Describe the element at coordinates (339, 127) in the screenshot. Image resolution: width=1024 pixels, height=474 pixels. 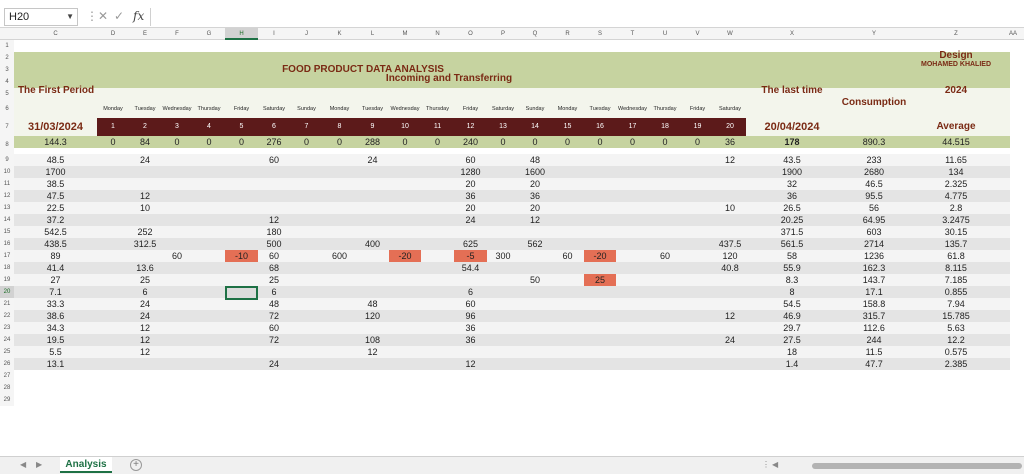
I see `day-number: 8` at that location.